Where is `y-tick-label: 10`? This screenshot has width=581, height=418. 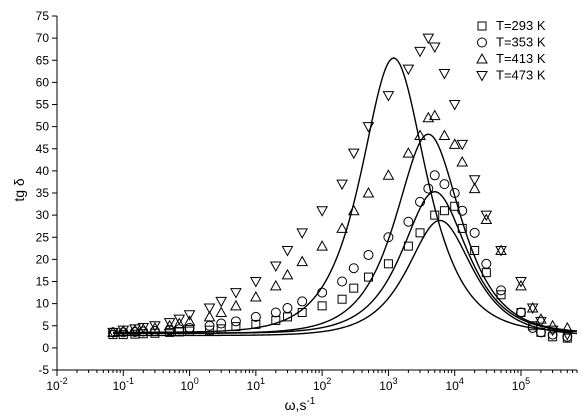 y-tick-label: 10 is located at coordinates (43, 304).